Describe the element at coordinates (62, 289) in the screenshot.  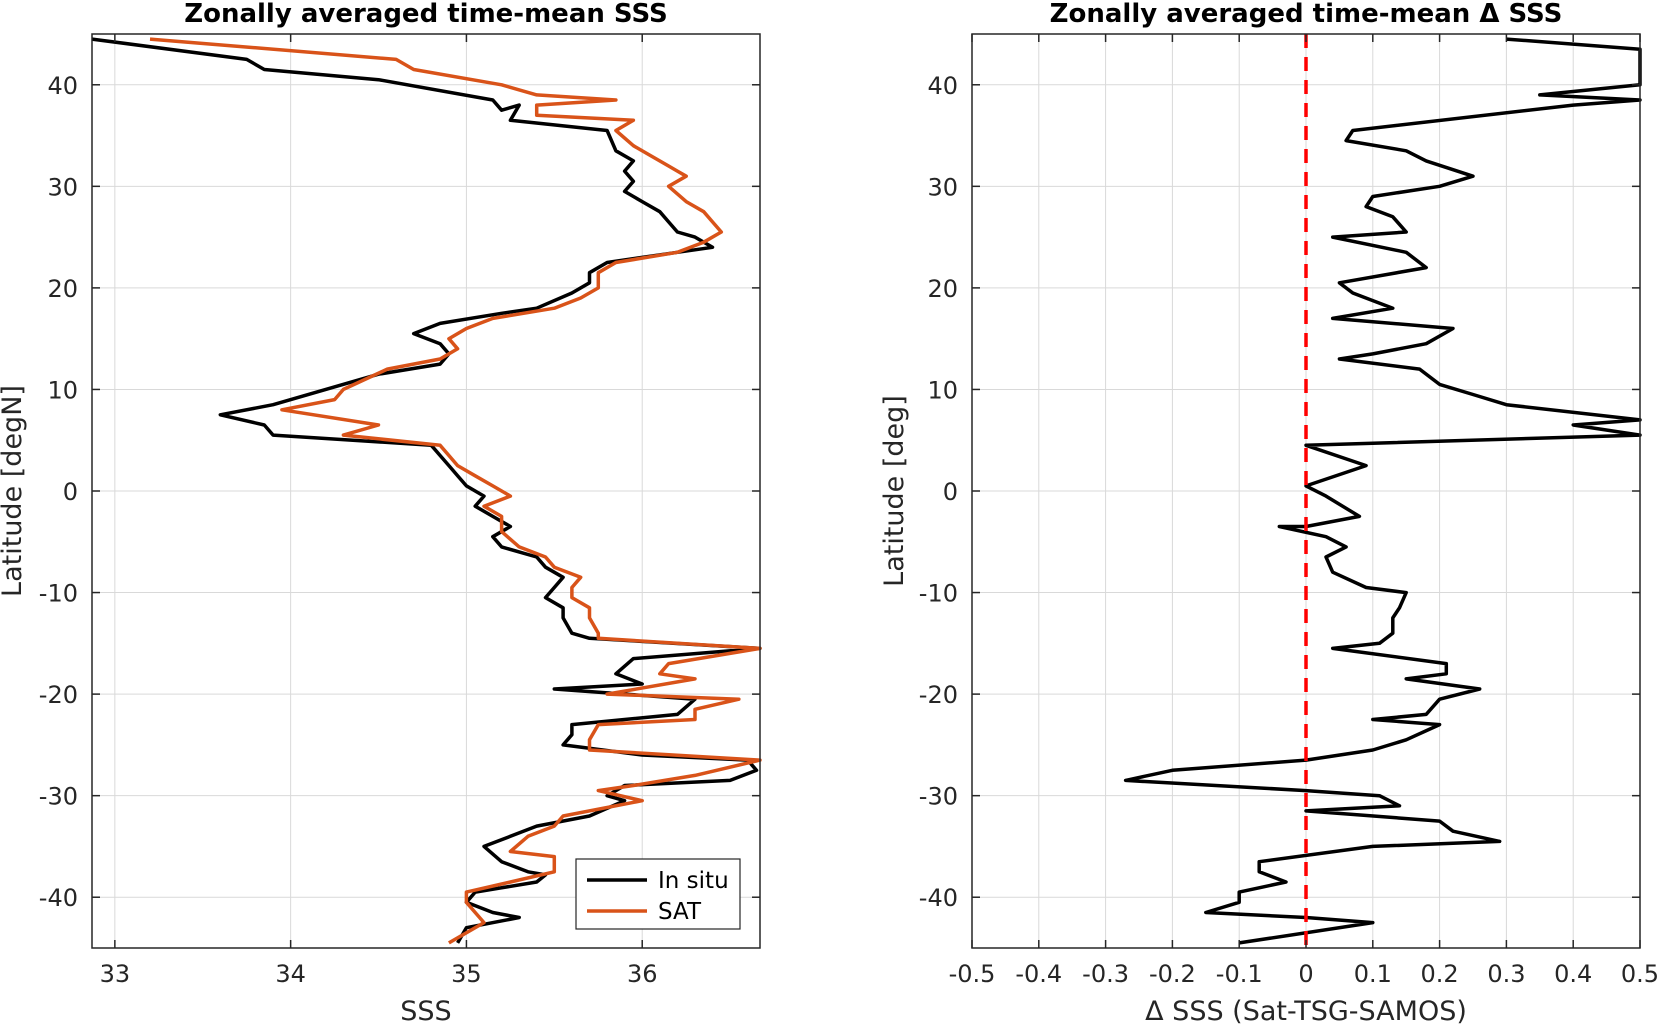
I see `left-y-tick-label: 20` at that location.